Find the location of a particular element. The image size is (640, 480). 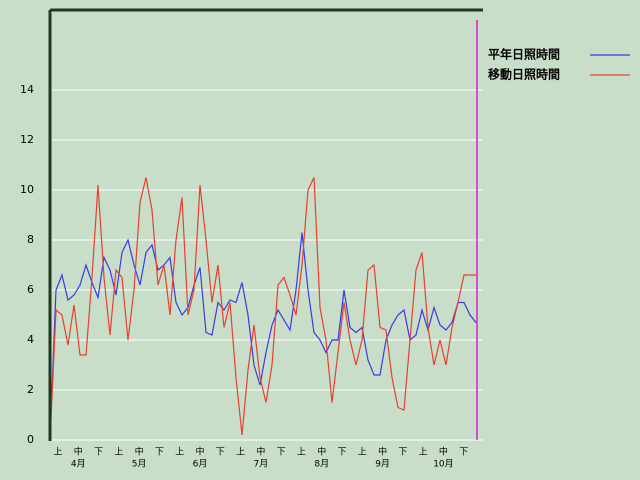

legend-label: 平年日照時間 is located at coordinates (524, 54).